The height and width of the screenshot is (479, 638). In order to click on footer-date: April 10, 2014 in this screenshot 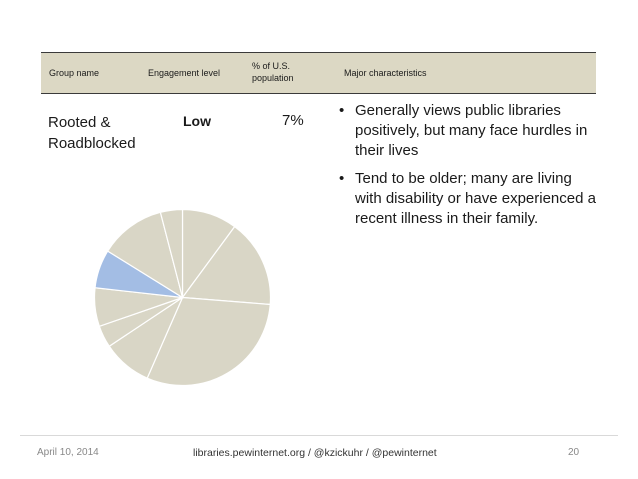, I will do `click(68, 452)`.